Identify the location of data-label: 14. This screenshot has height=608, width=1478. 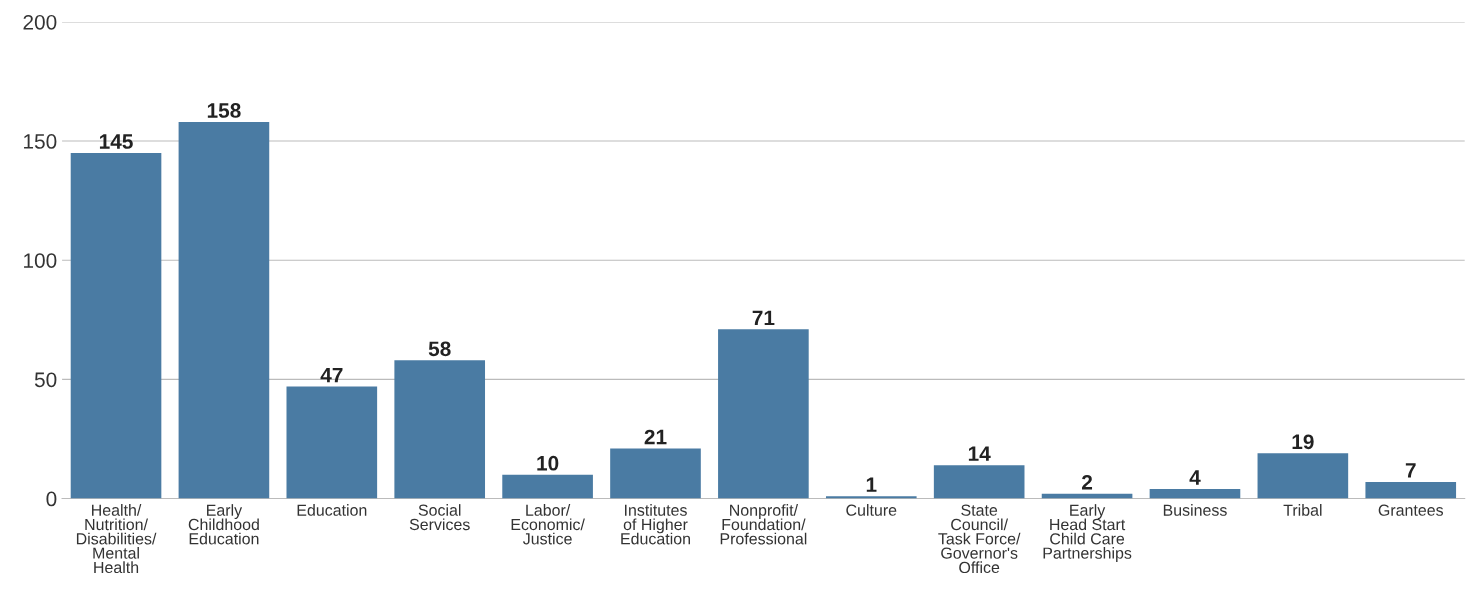
(979, 453).